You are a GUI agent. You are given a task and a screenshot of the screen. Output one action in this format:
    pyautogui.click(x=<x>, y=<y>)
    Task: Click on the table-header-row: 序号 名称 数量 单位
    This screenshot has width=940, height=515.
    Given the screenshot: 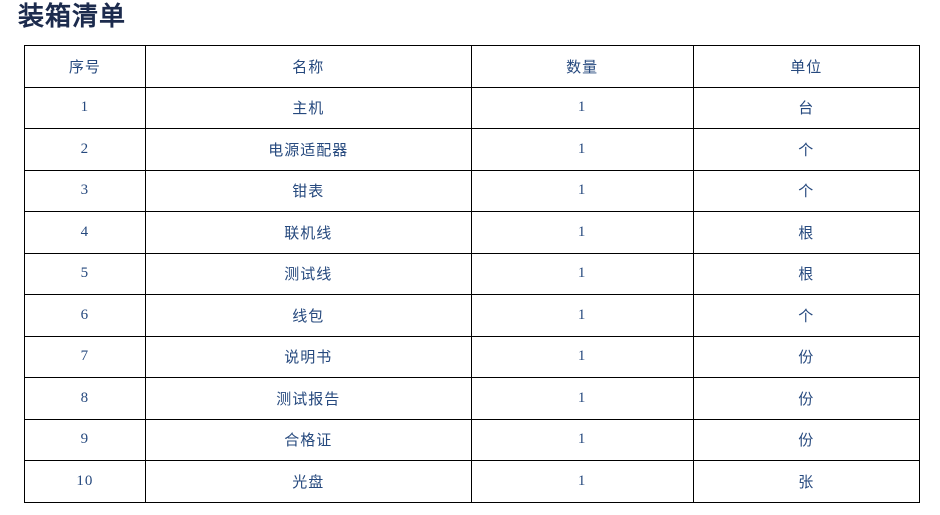 What is the action you would take?
    pyautogui.click(x=472, y=66)
    